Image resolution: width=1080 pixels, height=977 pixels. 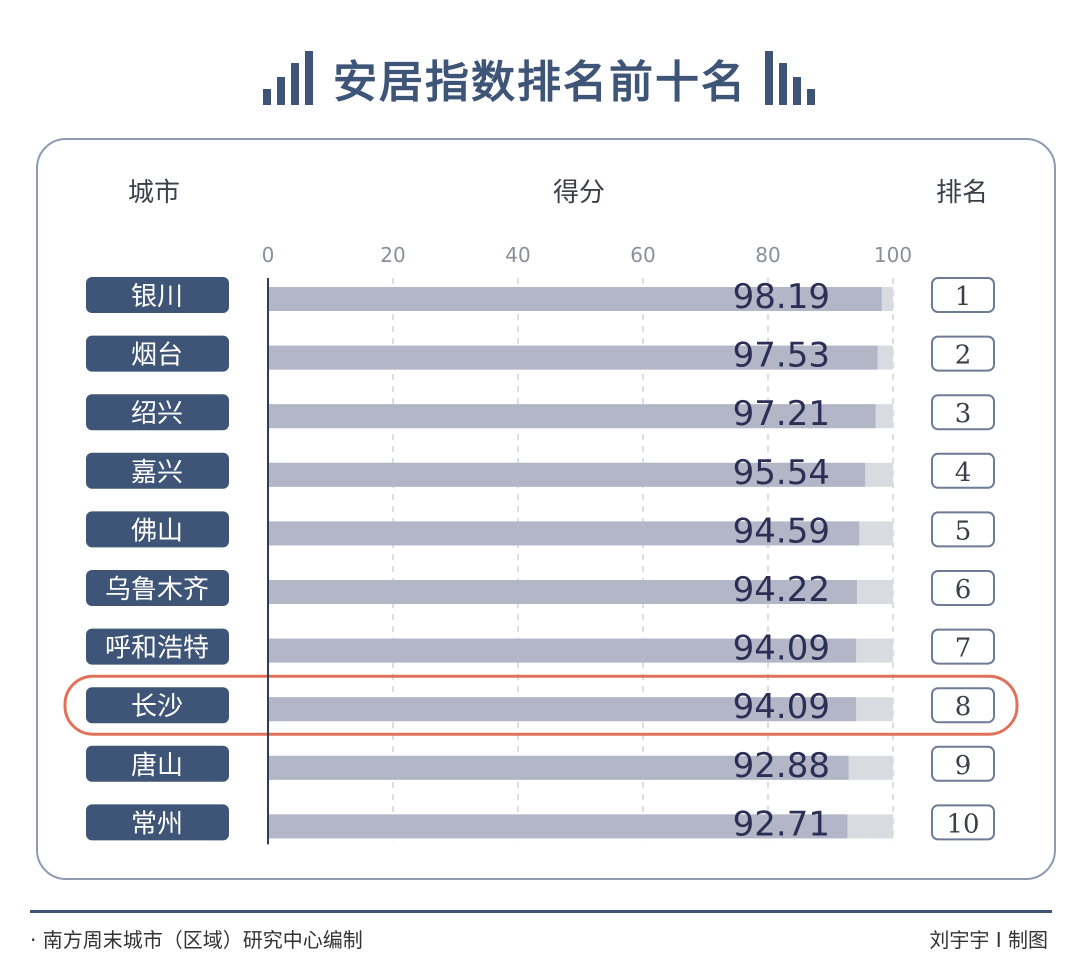 What do you see at coordinates (781, 473) in the screenshot?
I see `value-label: 95.54` at bounding box center [781, 473].